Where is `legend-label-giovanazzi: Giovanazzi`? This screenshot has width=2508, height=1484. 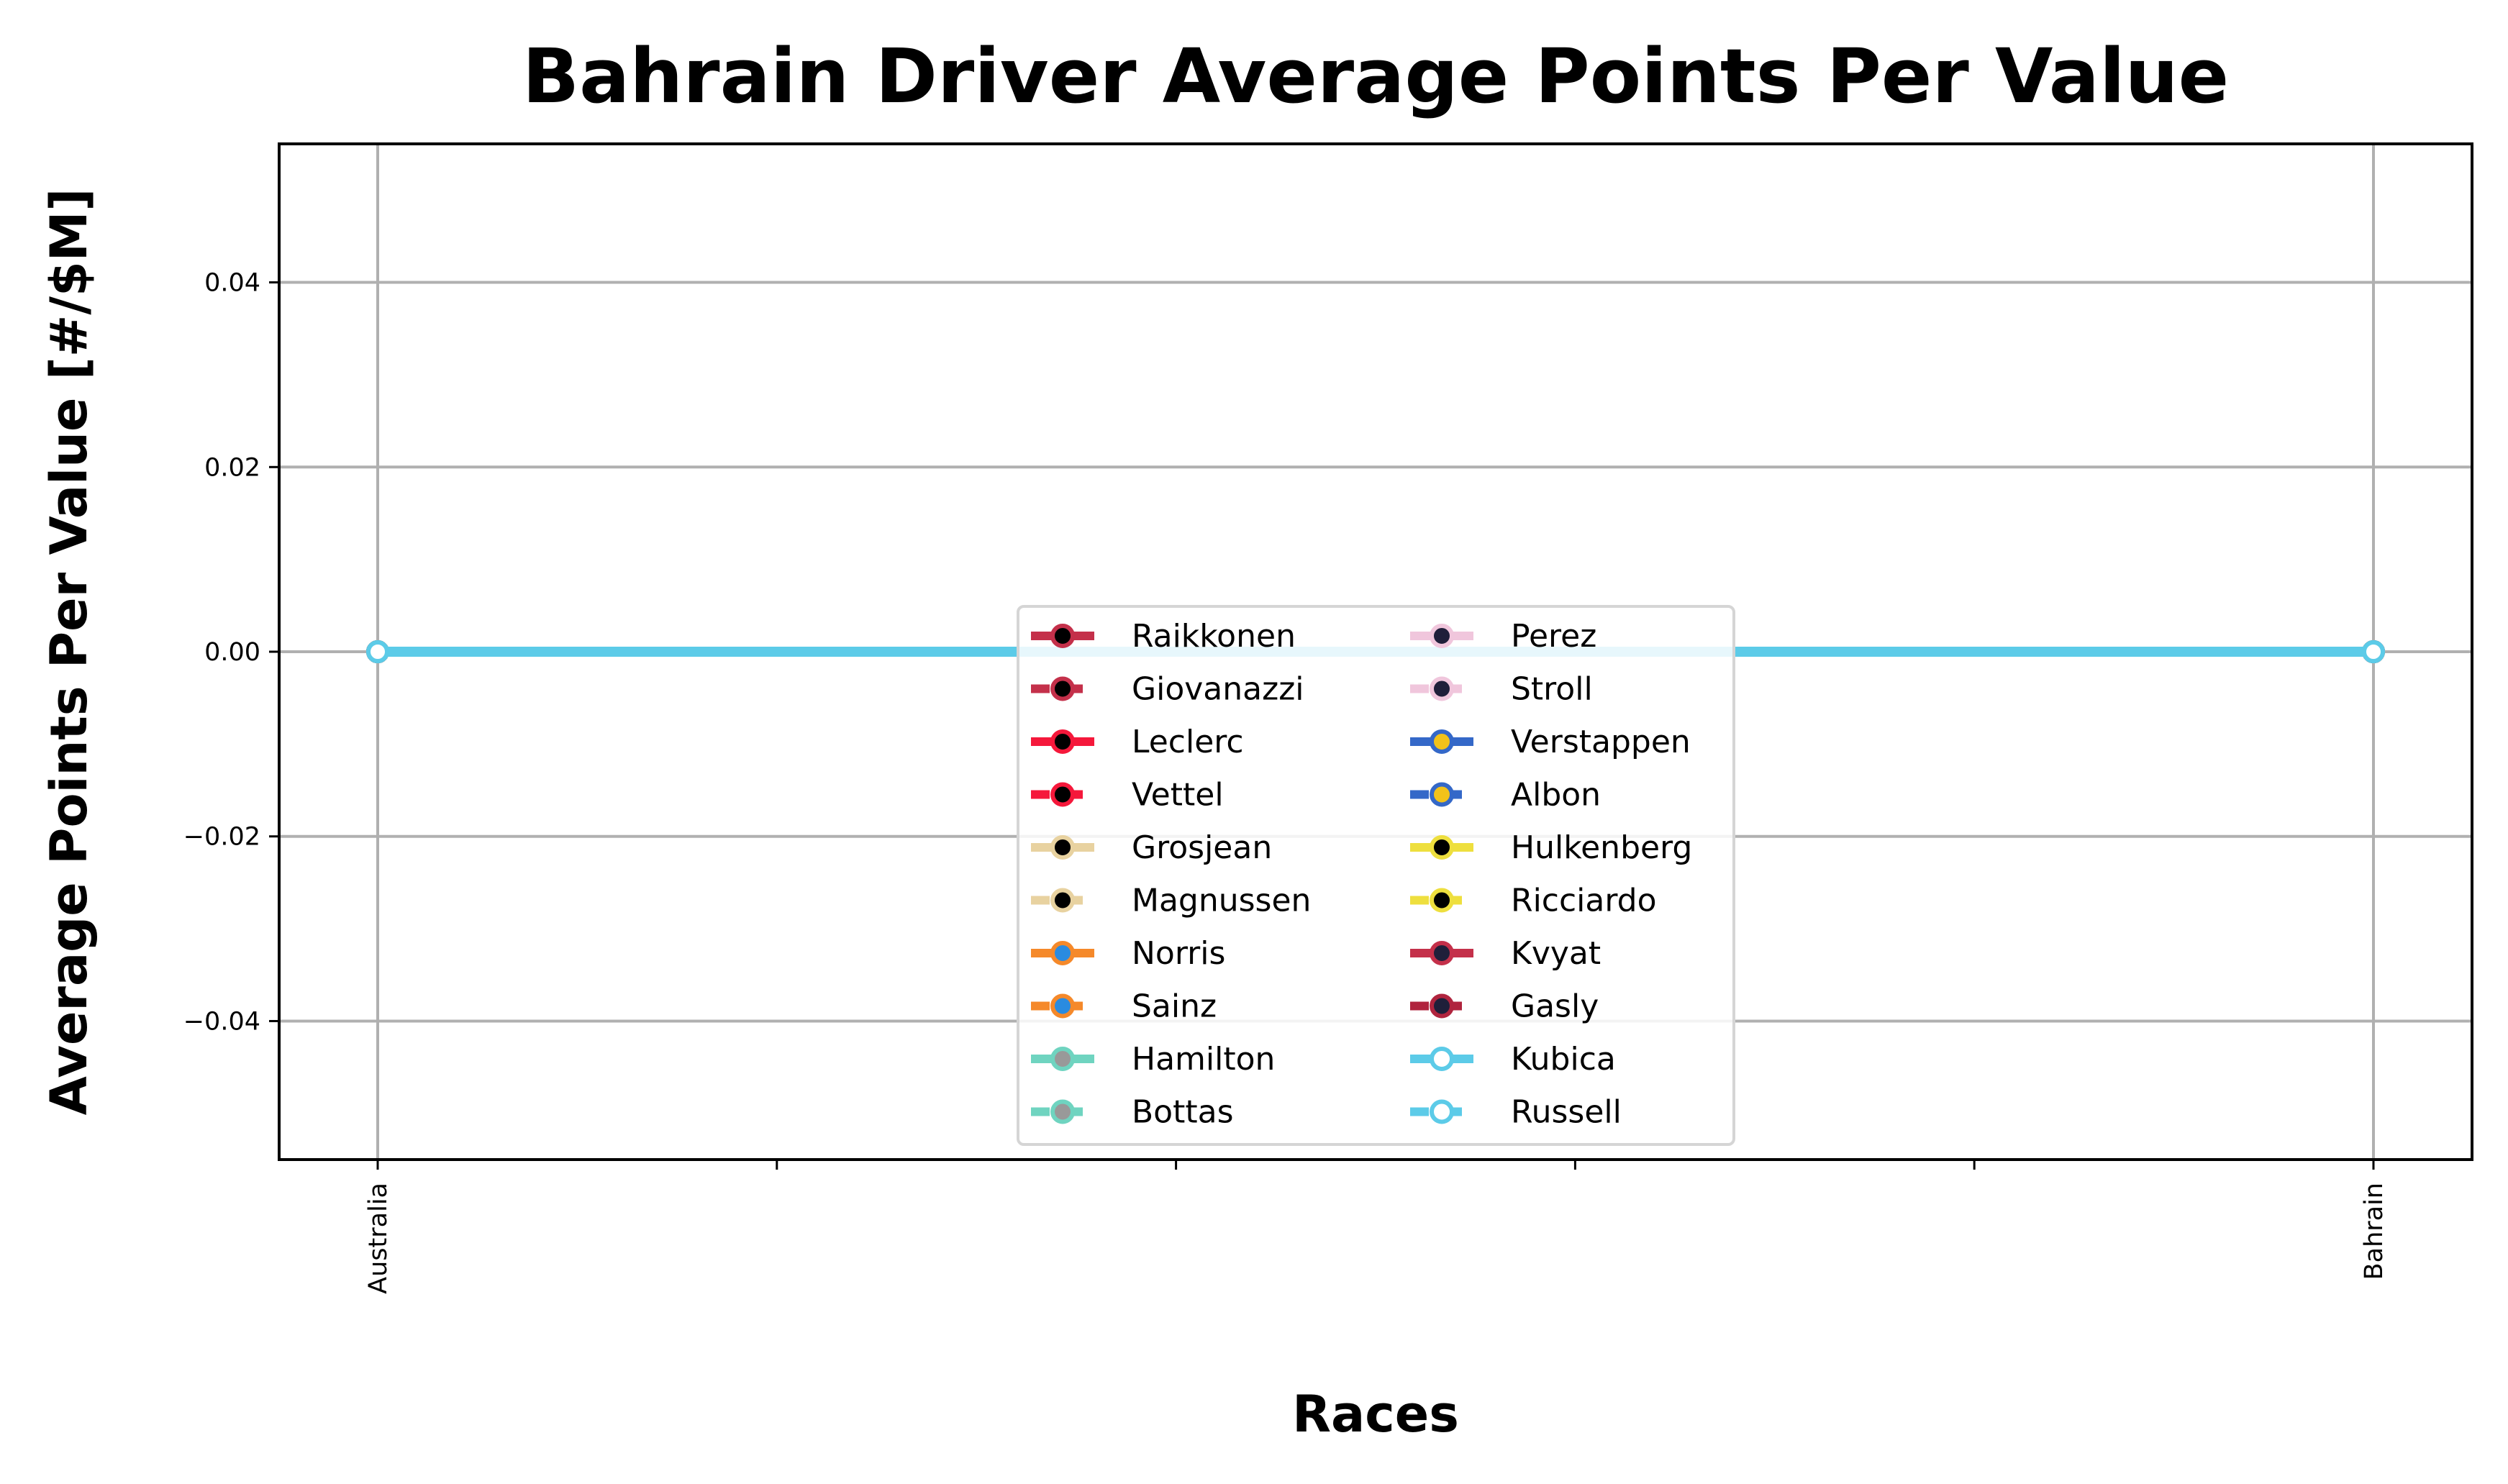 legend-label-giovanazzi: Giovanazzi is located at coordinates (1218, 689).